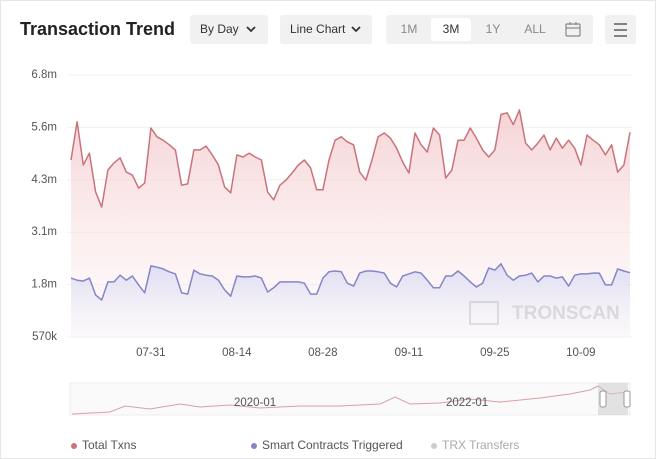 The image size is (656, 459). I want to click on navigator-label: 2020-01, so click(255, 403).